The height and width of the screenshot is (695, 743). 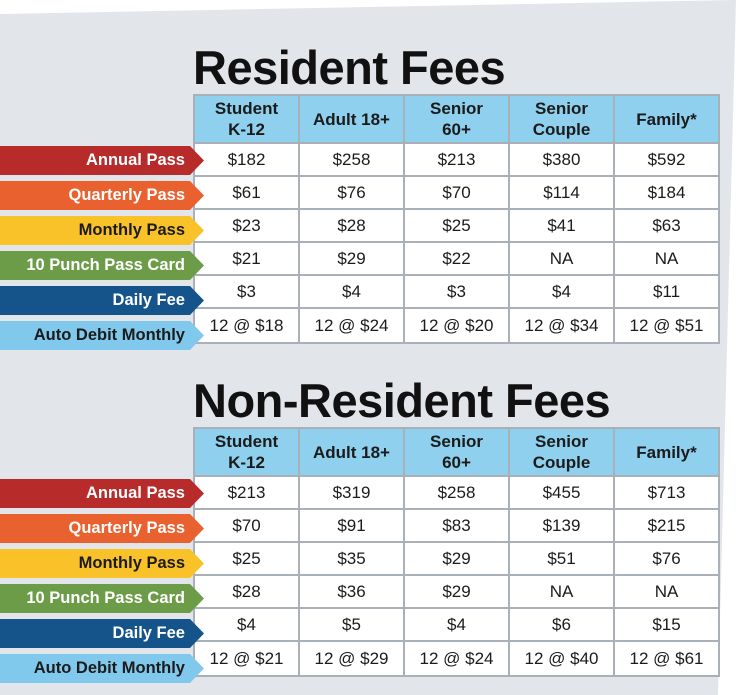 I want to click on row-label-text: Quarterly Pass, so click(x=126, y=195).